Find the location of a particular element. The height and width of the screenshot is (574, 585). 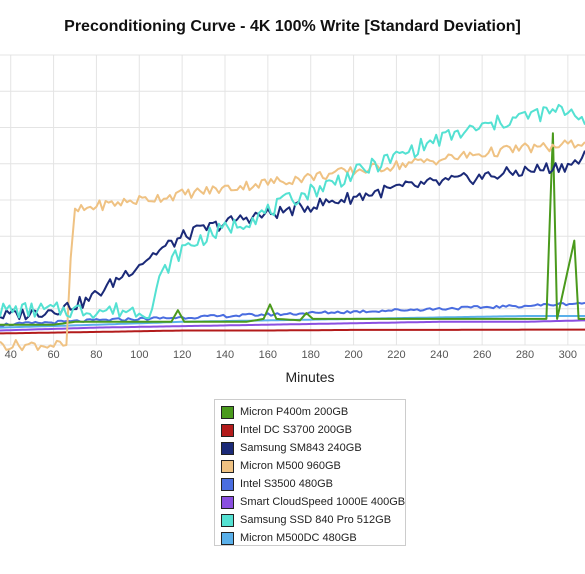

legend-label: Samsung SM843 240GB is located at coordinates (301, 448).